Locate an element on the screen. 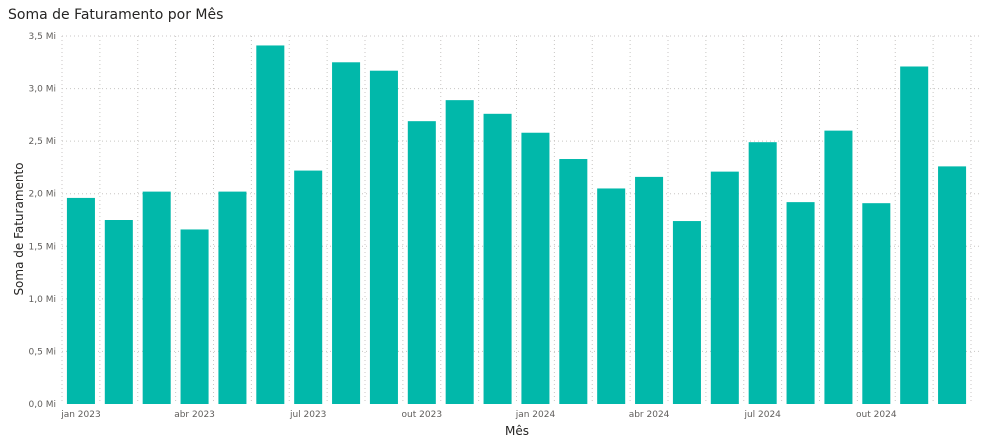 The height and width of the screenshot is (442, 996). y-tick-label: 1,5 Mi is located at coordinates (42, 247).